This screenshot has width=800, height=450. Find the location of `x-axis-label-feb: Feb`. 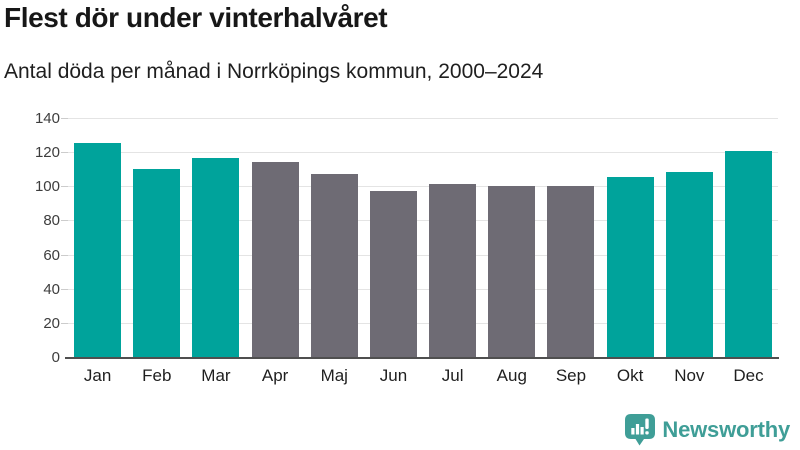

x-axis-label-feb: Feb is located at coordinates (157, 375).